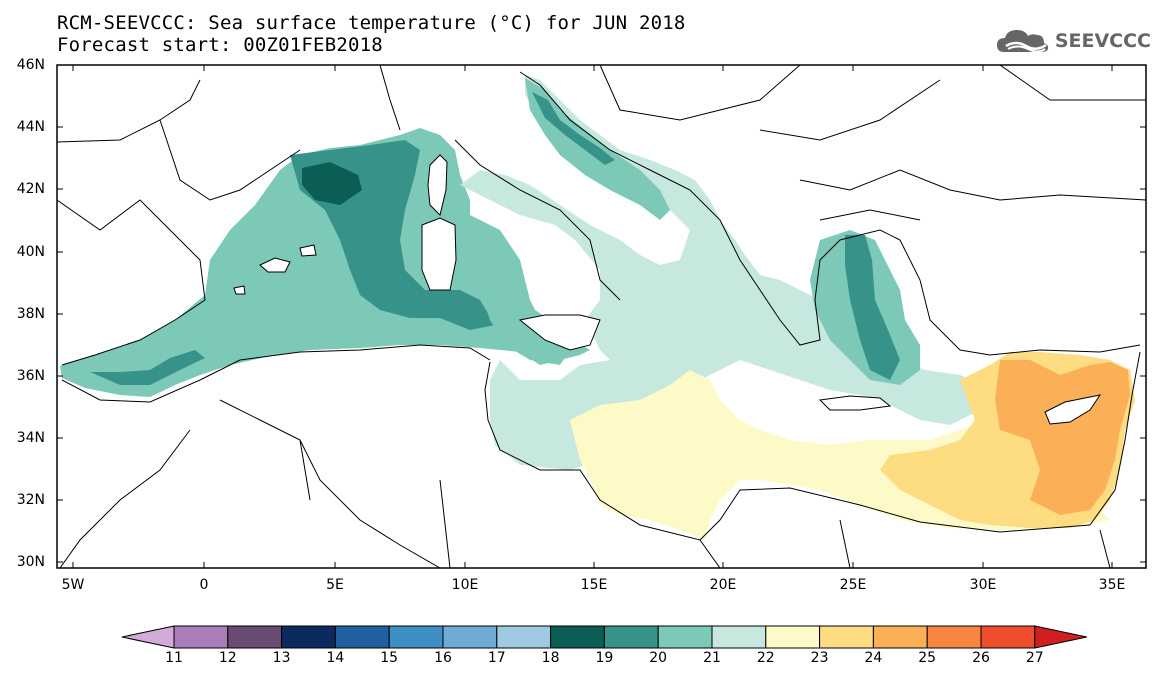 The image size is (1165, 682). I want to click on colorbar-max-arrow, so click(1060, 637).